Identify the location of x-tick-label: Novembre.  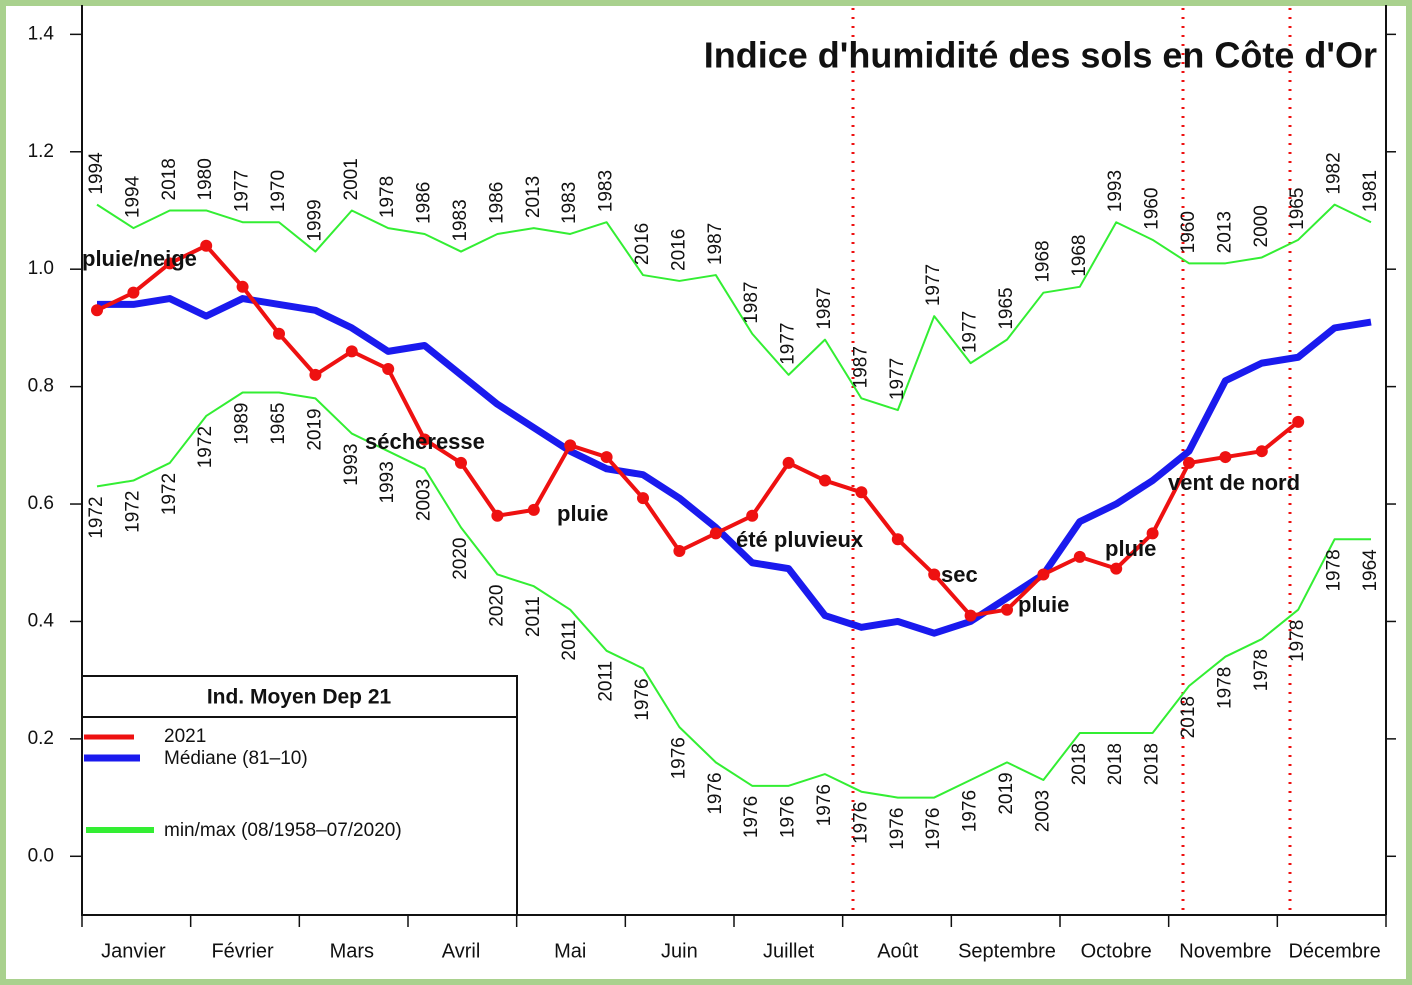
(1225, 951).